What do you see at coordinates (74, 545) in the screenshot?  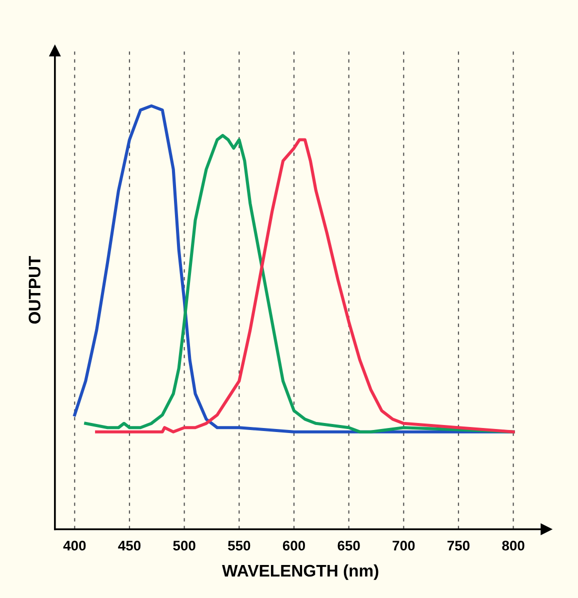 I see `x-tick-label: 400` at bounding box center [74, 545].